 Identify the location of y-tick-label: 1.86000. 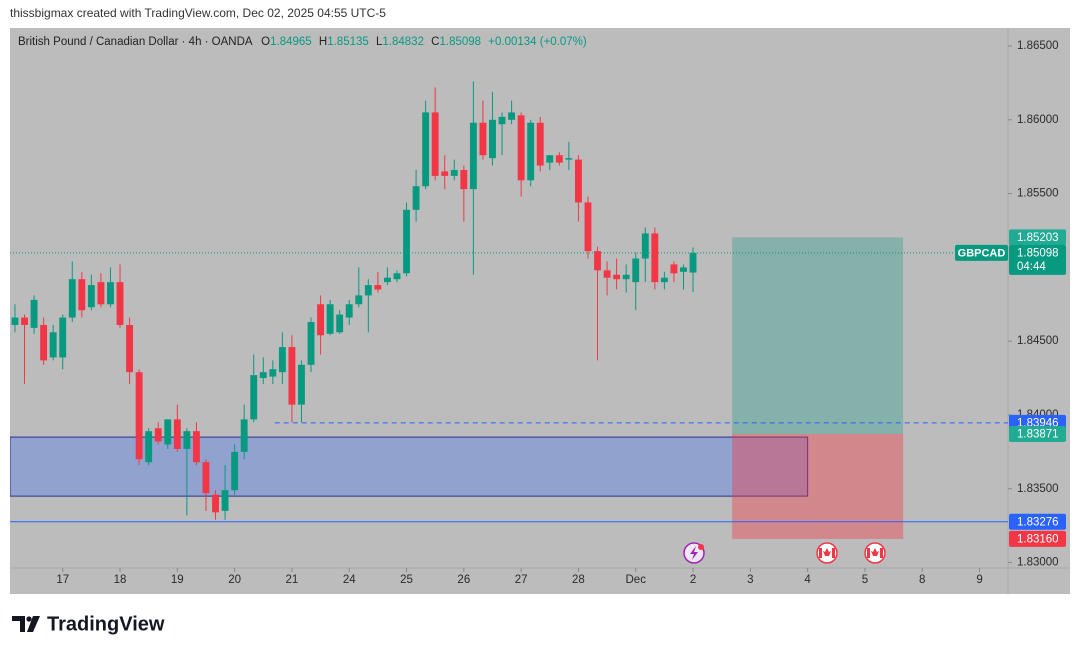
(1038, 120).